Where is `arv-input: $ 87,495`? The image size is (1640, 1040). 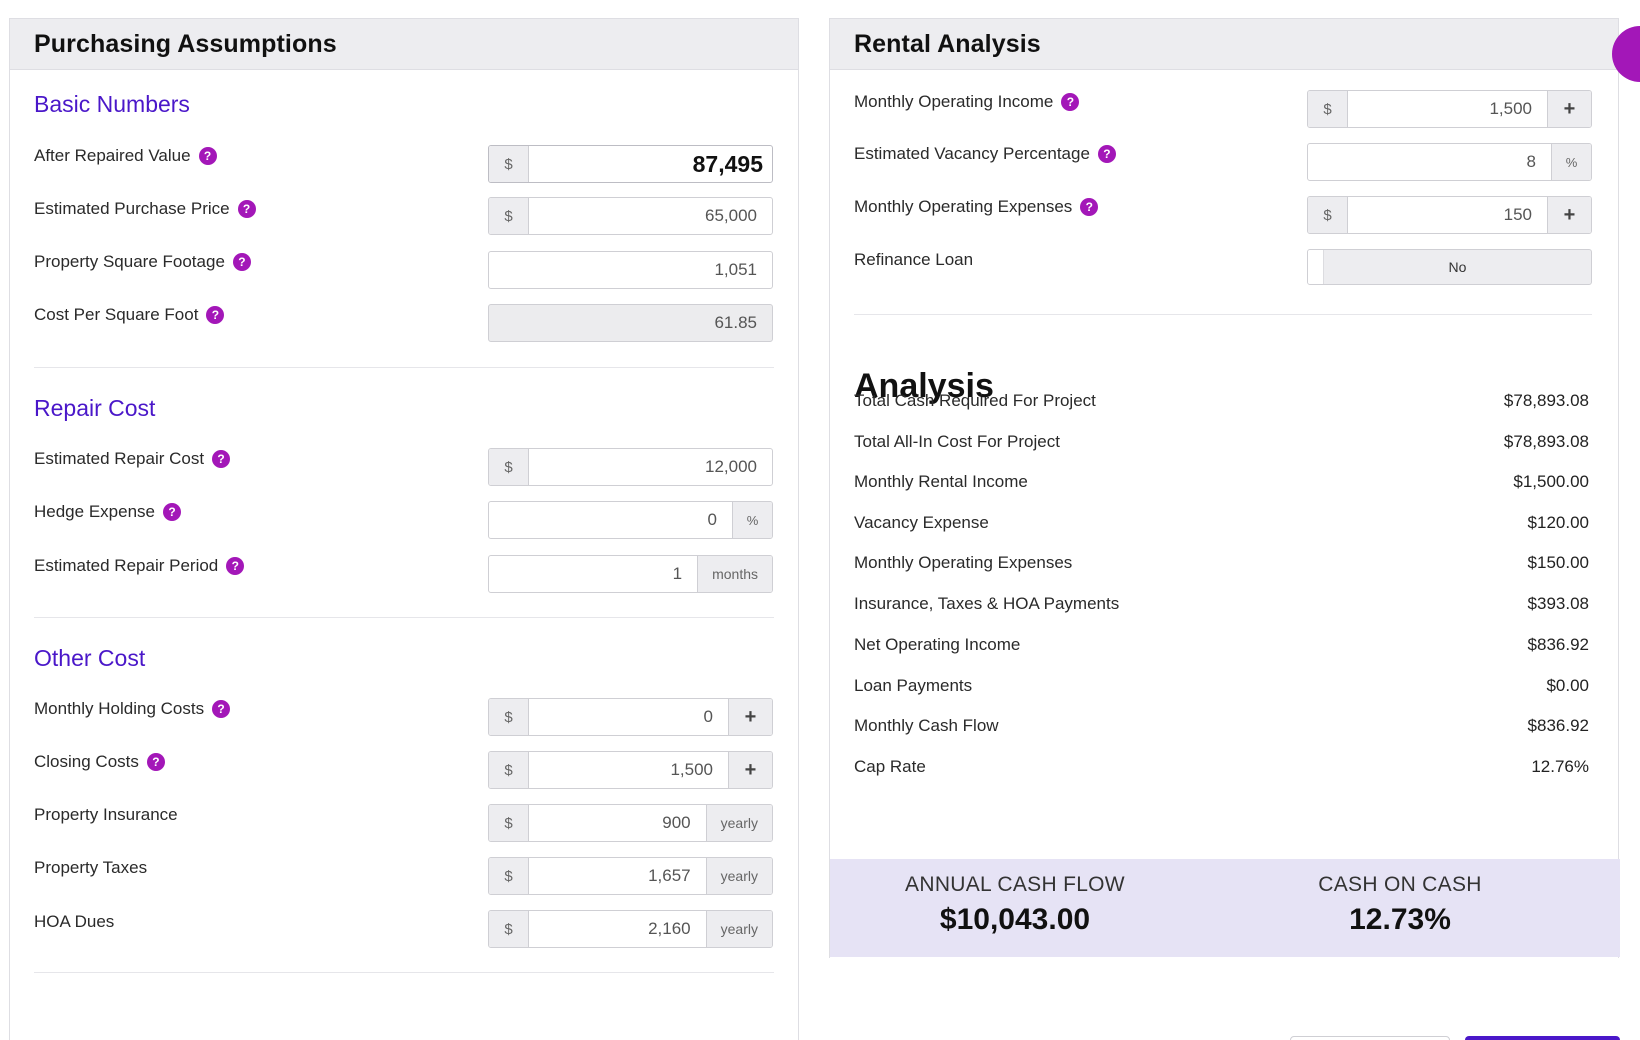 arv-input: $ 87,495 is located at coordinates (630, 164).